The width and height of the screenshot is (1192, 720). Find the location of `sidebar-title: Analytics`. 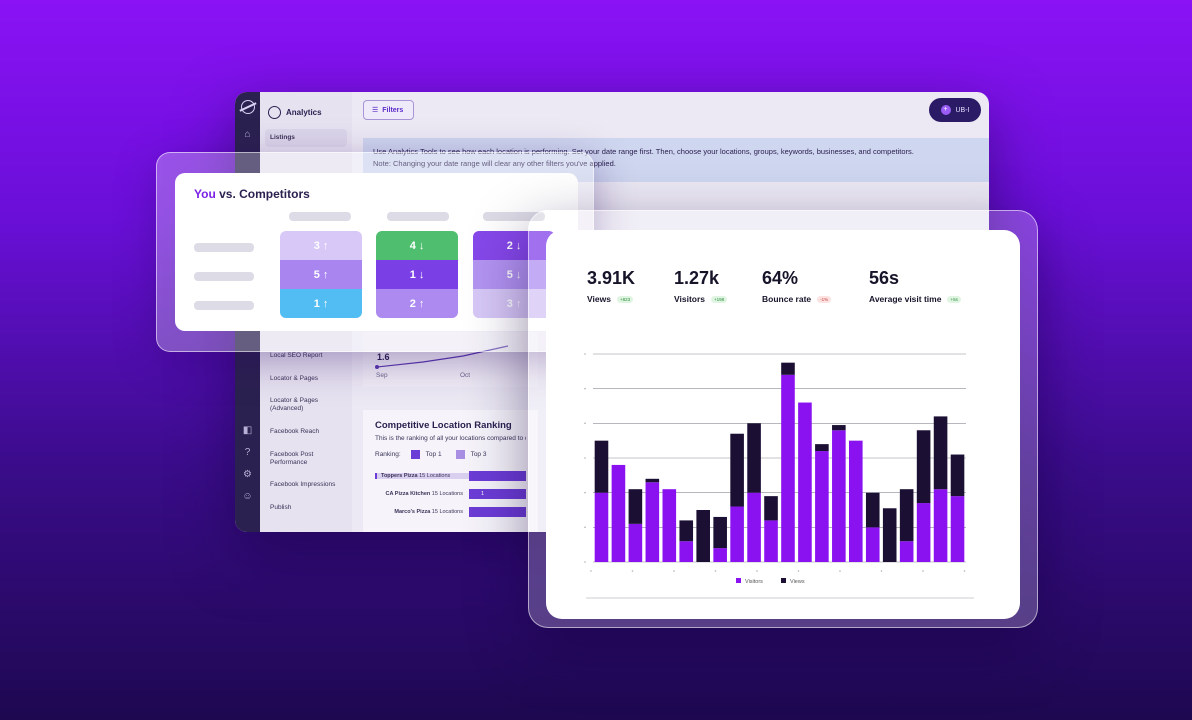

sidebar-title: Analytics is located at coordinates (304, 112).